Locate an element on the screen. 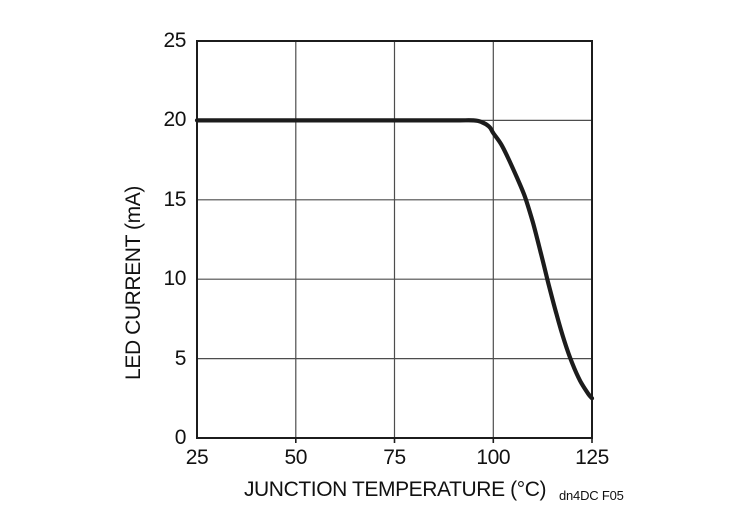 This screenshot has height=528, width=734. x-tick-label: 25 is located at coordinates (197, 457).